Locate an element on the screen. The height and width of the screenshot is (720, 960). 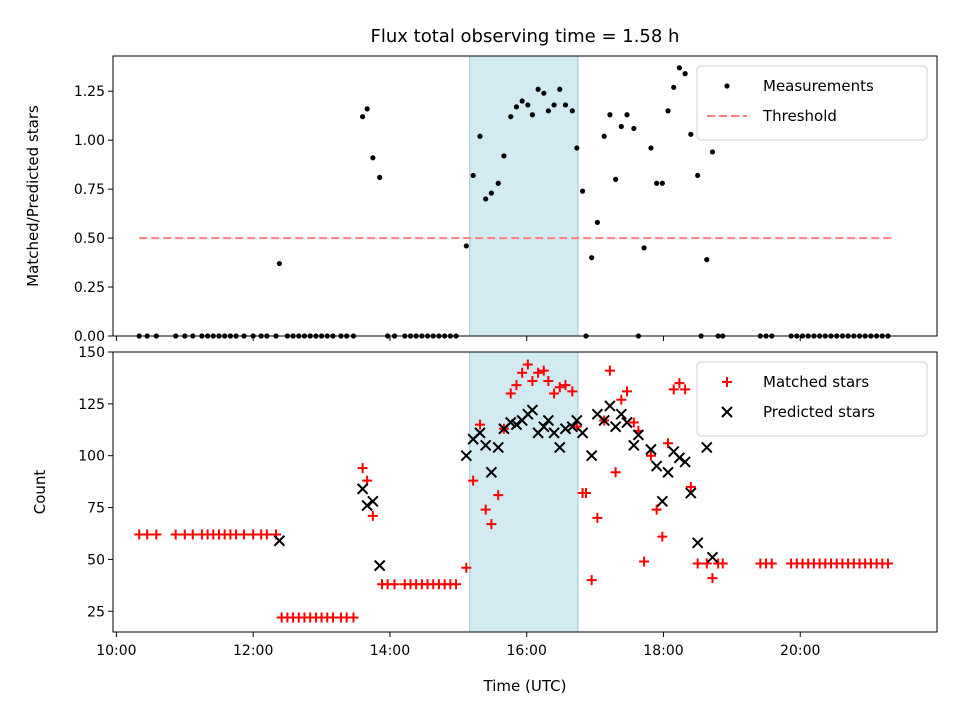
legend-label: Matched stars is located at coordinates (816, 382).